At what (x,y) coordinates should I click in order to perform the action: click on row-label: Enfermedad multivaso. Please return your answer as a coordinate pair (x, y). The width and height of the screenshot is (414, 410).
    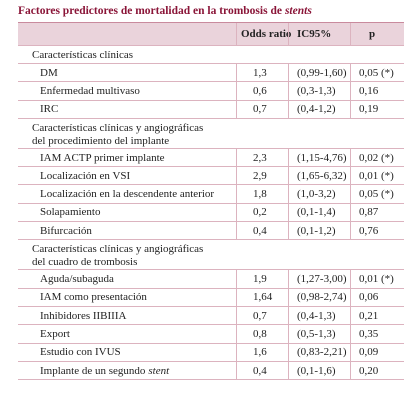
    Looking at the image, I should click on (90, 90).